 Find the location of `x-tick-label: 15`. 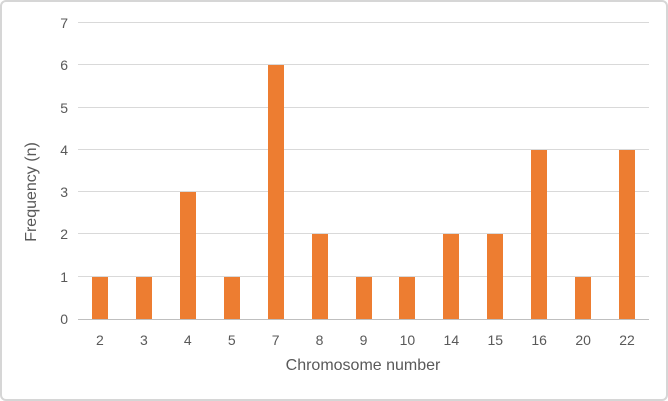

x-tick-label: 15 is located at coordinates (495, 340).